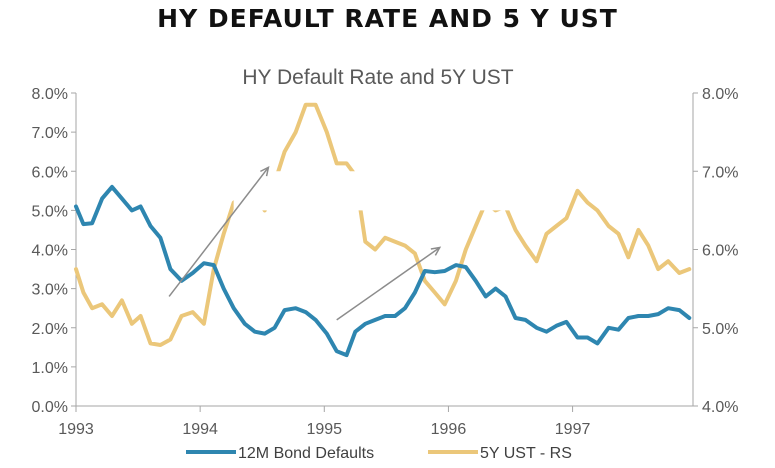 This screenshot has width=775, height=468. What do you see at coordinates (377, 77) in the screenshot?
I see `chart-title: HY Default Rate and 5Y UST` at bounding box center [377, 77].